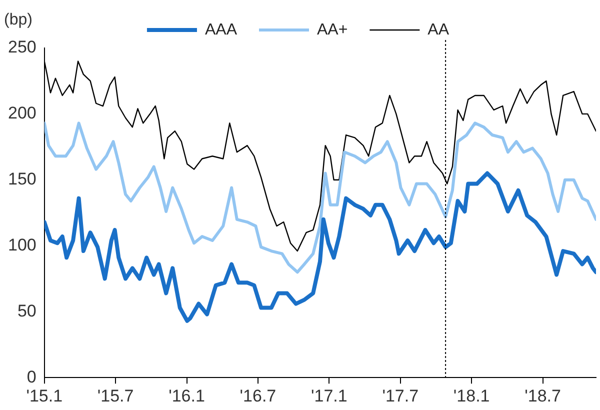 This screenshot has height=410, width=600. I want to click on y-tick-label: 0, so click(31, 376).